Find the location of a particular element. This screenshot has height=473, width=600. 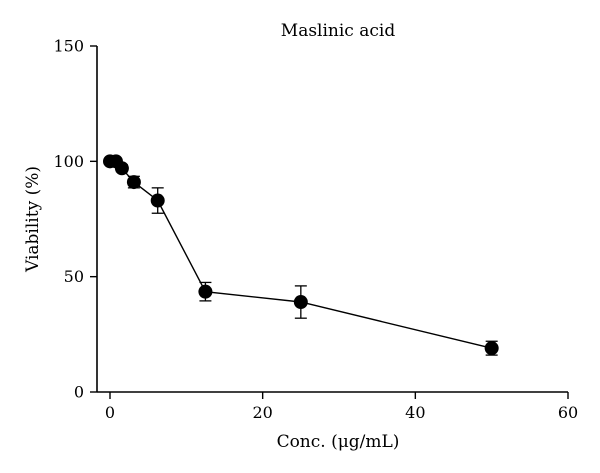

y-tick-label: 100 is located at coordinates (68, 161).